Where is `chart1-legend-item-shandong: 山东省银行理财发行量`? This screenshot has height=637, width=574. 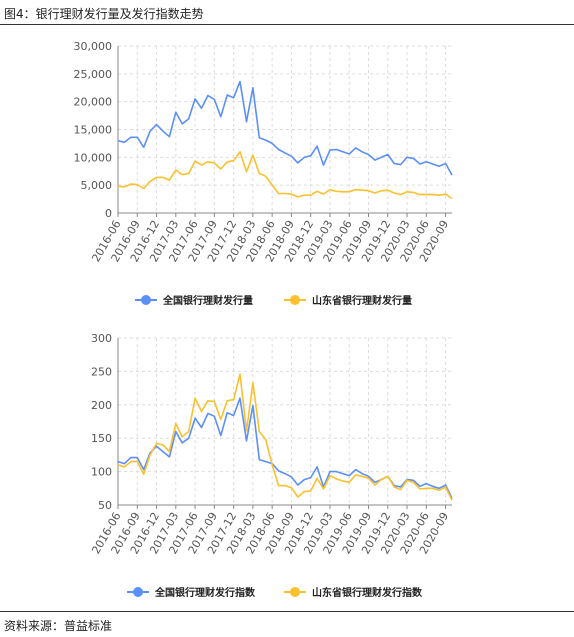 chart1-legend-item-shandong: 山东省银行理财发行量 is located at coordinates (348, 300).